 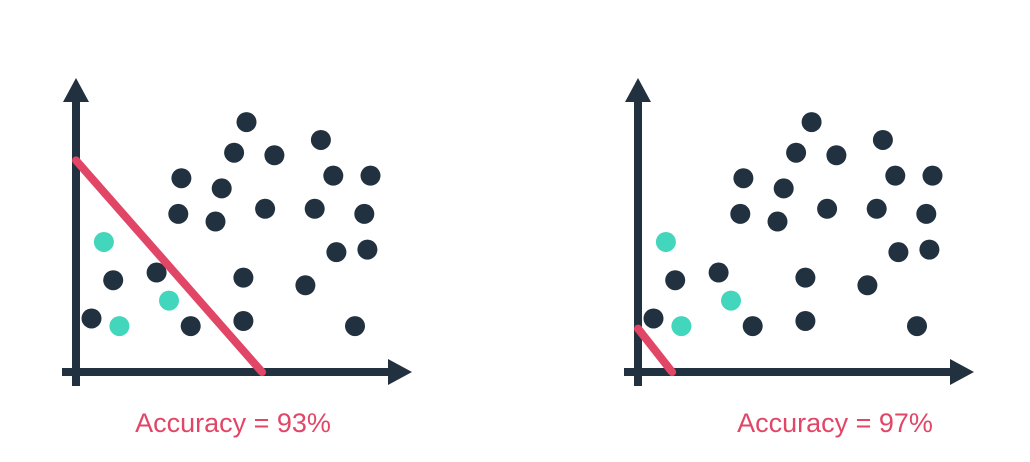 I want to click on accuracy-label: Accuracy = 97%, so click(x=835, y=423).